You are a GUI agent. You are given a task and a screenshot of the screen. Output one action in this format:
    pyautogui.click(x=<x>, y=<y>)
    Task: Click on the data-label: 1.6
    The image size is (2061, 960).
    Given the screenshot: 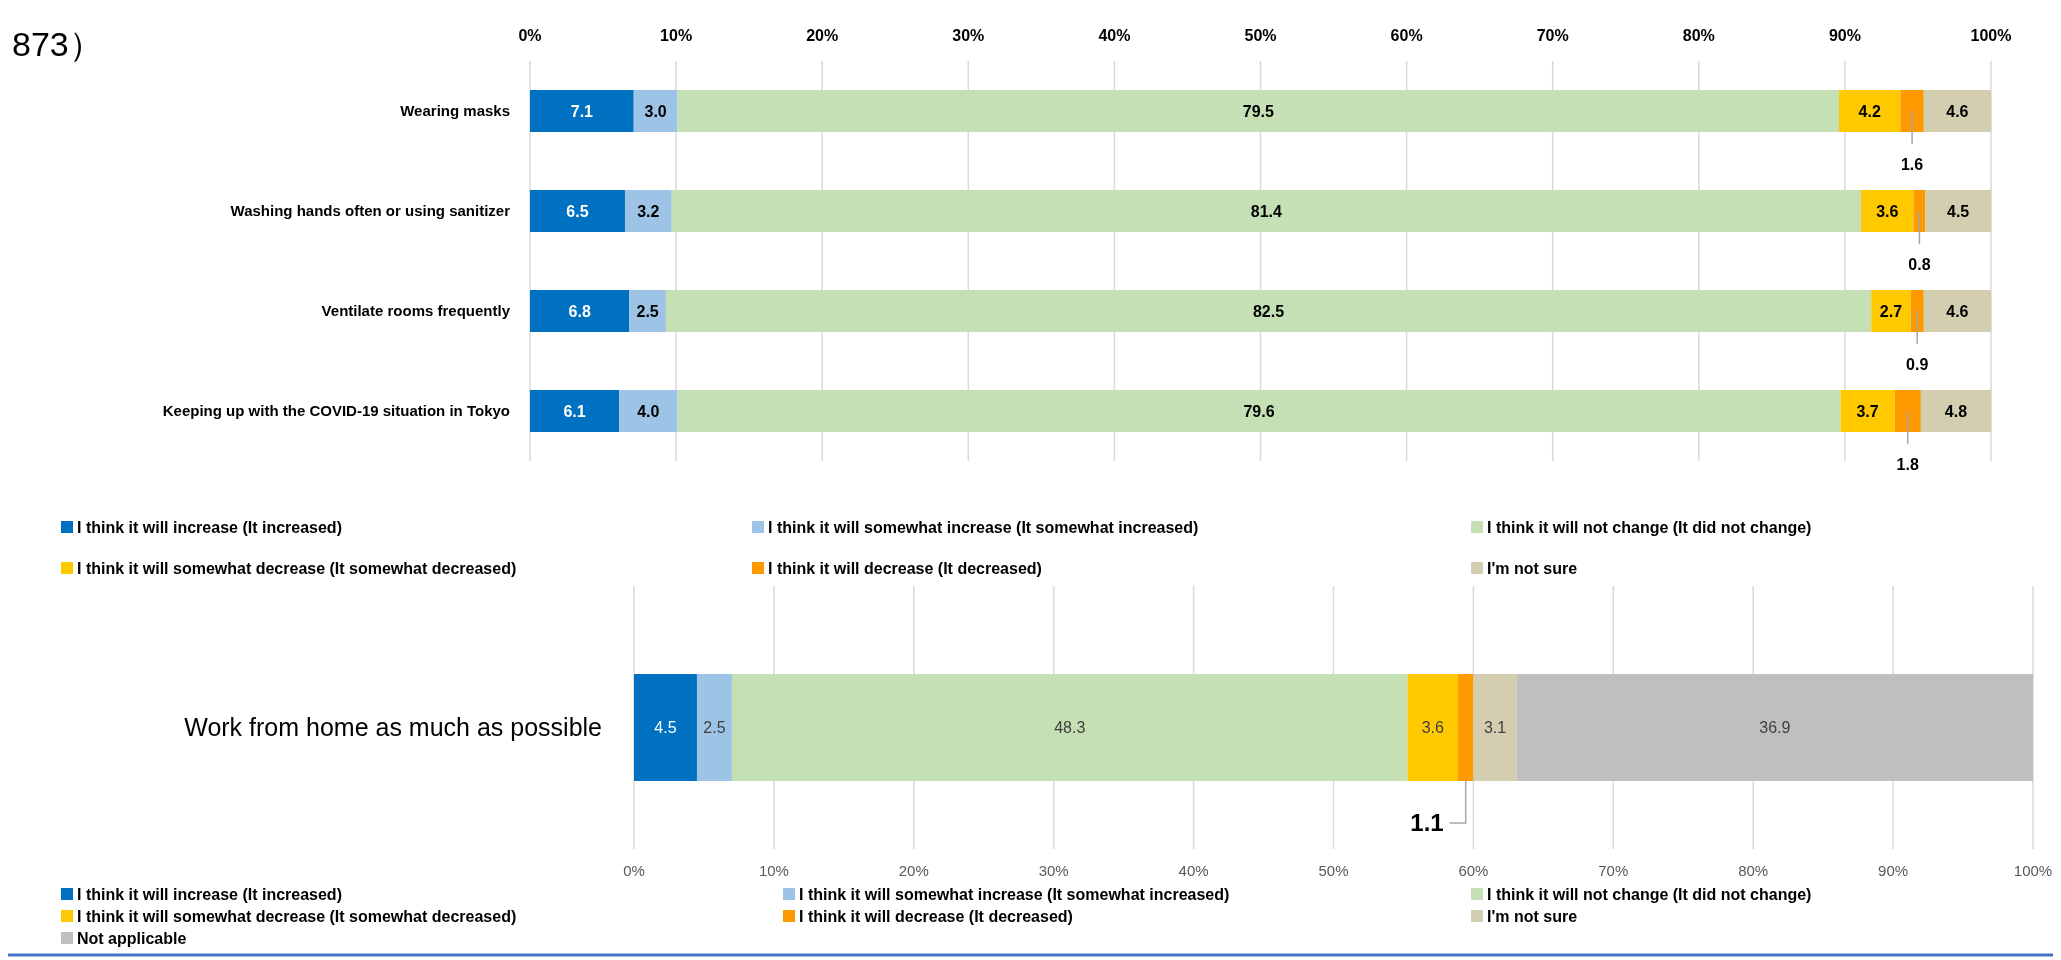 What is the action you would take?
    pyautogui.click(x=1912, y=164)
    